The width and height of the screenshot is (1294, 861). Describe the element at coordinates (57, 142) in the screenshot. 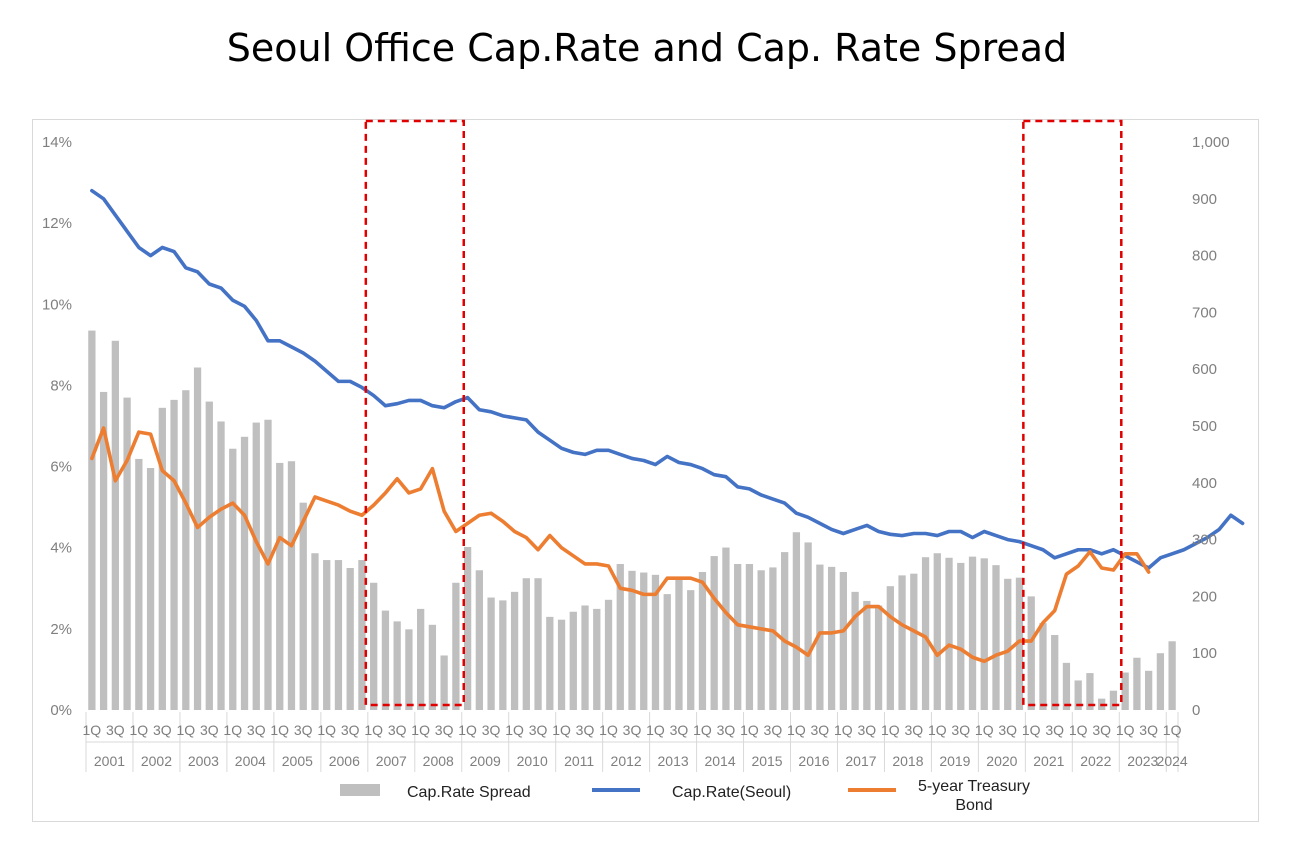

I see `y-left-tick-label: 14%` at that location.